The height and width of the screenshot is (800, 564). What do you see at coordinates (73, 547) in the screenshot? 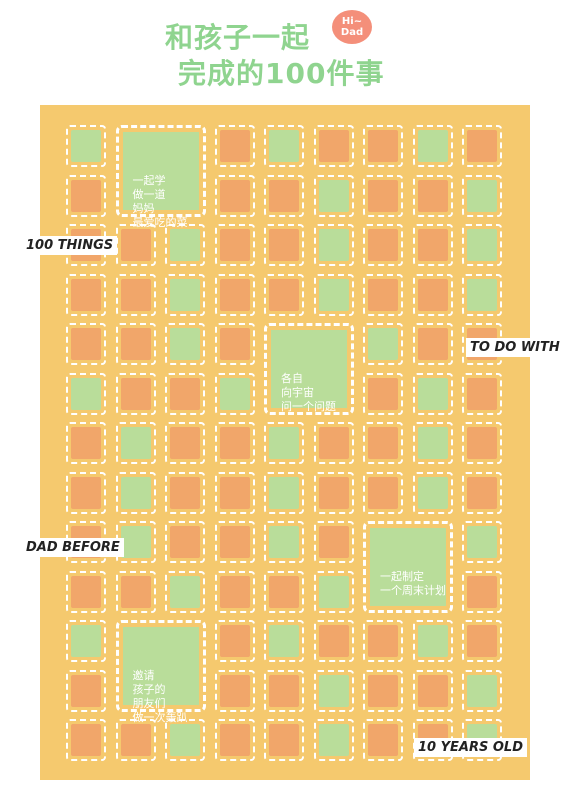
I see `label-dad-before: DAD BEFORE` at bounding box center [73, 547].